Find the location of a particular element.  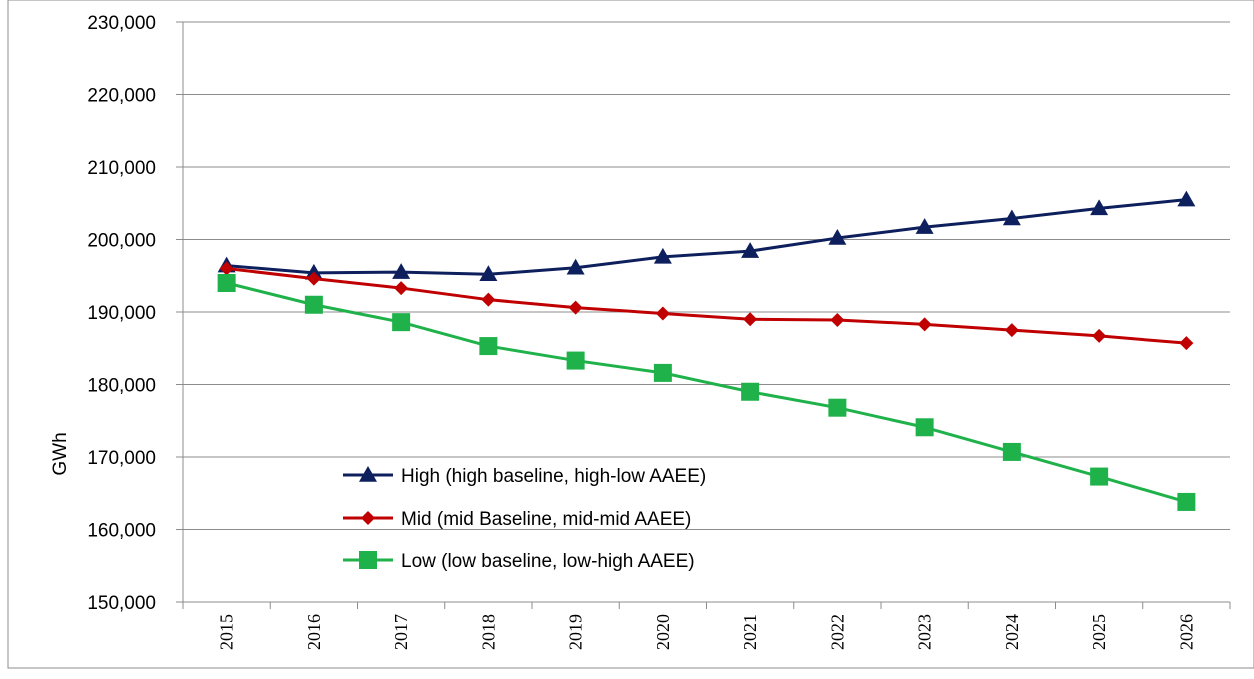

legend-label: High (high baseline, high-low AAEE) is located at coordinates (553, 476).